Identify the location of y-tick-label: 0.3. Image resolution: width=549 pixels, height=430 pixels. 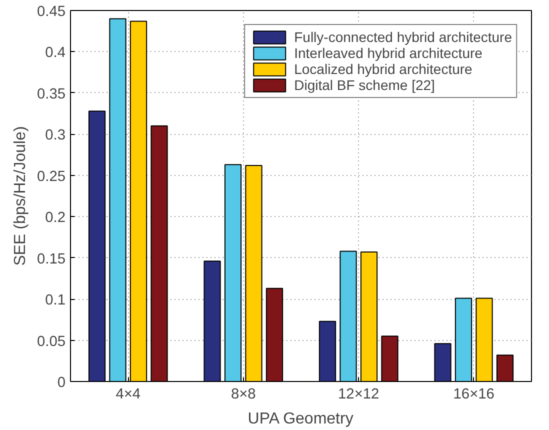
(55, 136).